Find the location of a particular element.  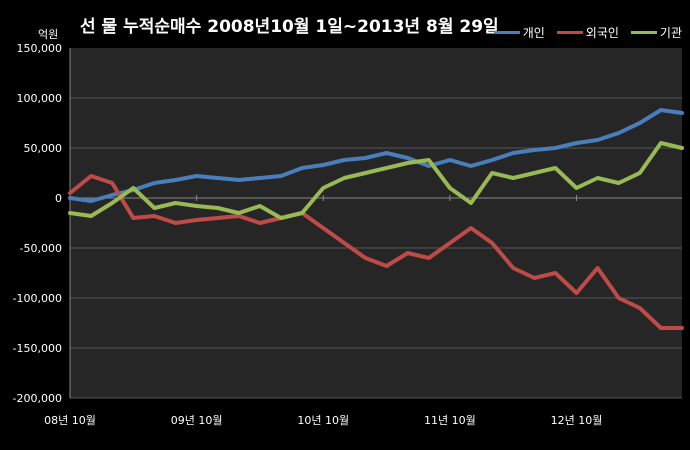

legend-item: 외국인 is located at coordinates (587, 32).